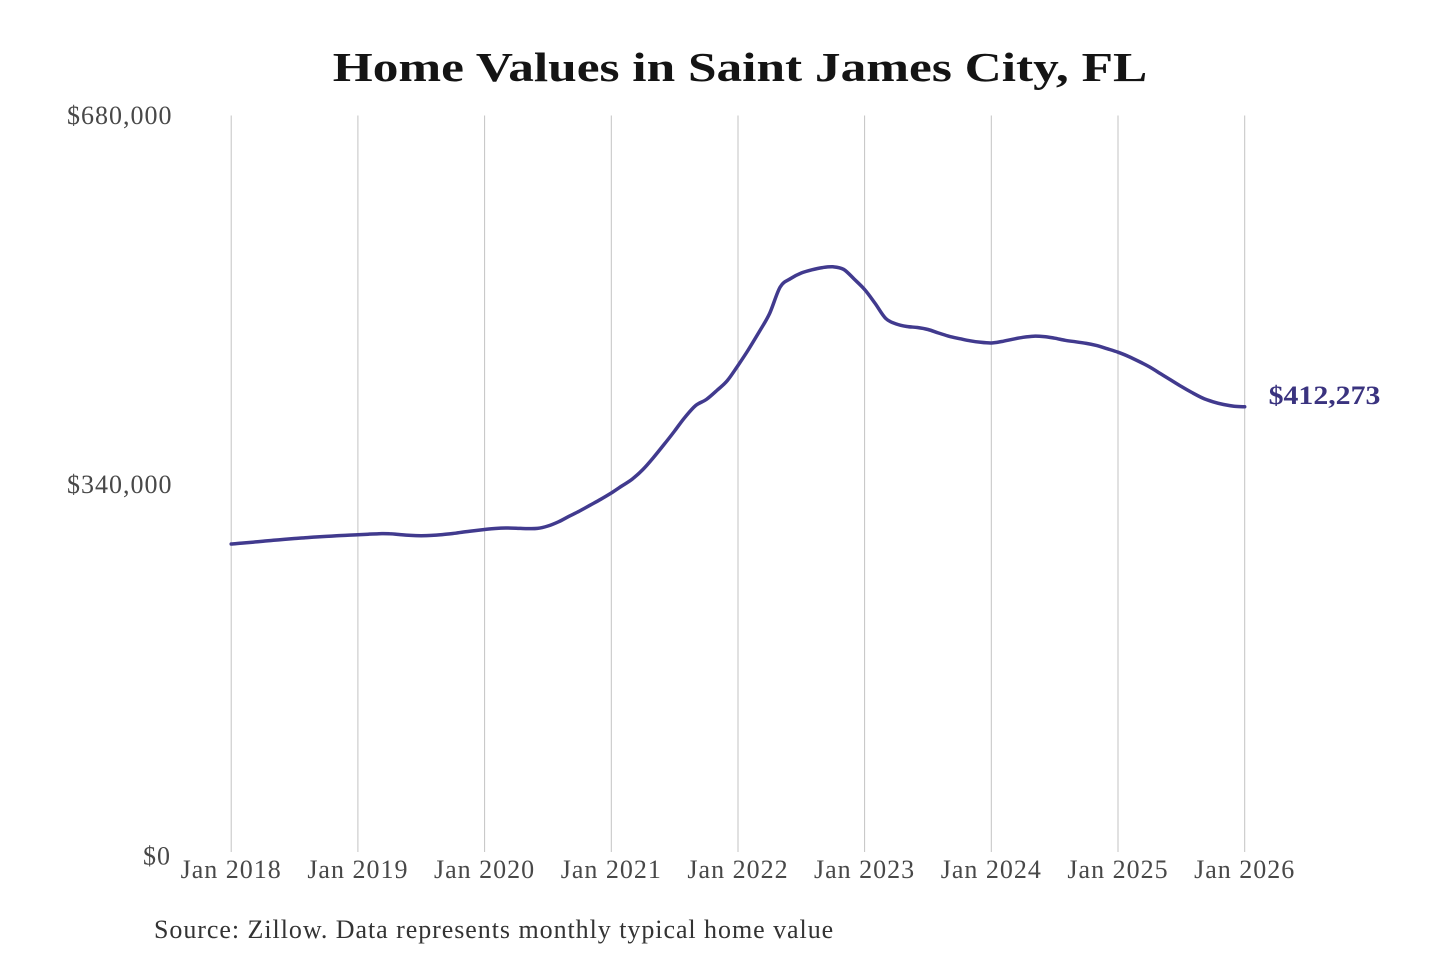 The width and height of the screenshot is (1440, 965). What do you see at coordinates (991, 869) in the screenshot?
I see `svg-text: Jan 2024` at bounding box center [991, 869].